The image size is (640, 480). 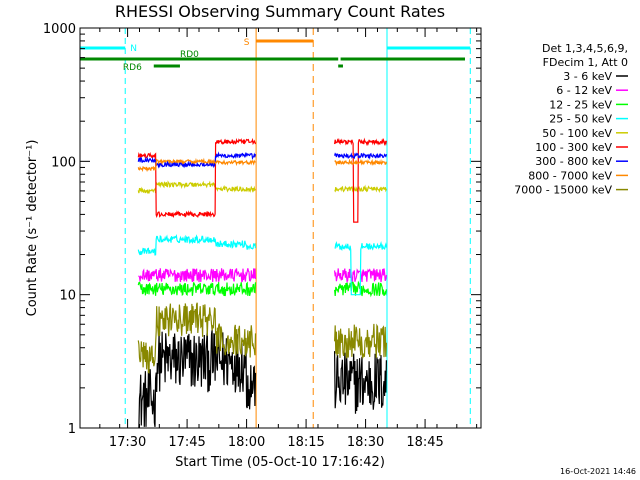 What do you see at coordinates (186, 442) in the screenshot?
I see `x-tick-label: 17:45` at bounding box center [186, 442].